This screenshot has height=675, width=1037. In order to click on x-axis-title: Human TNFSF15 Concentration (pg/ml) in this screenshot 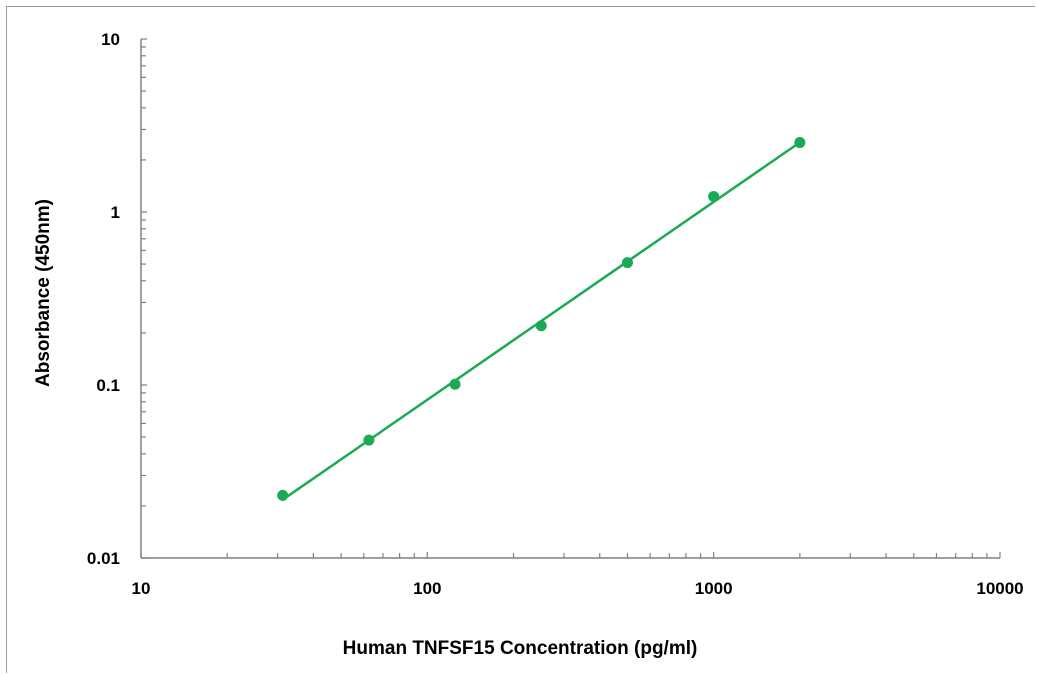, I will do `click(520, 648)`.